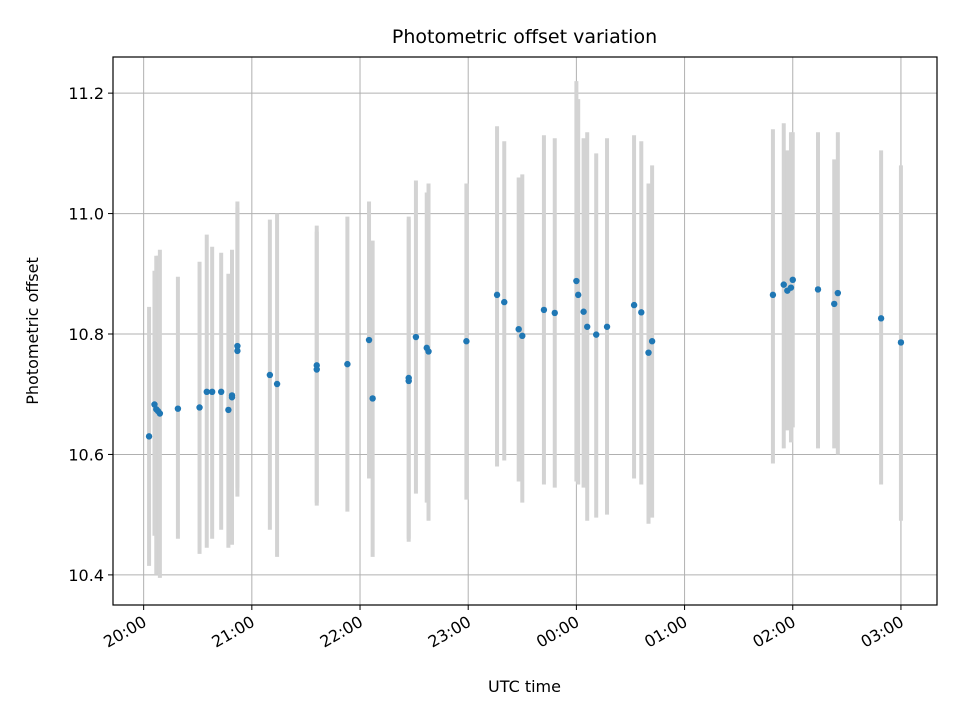  I want to click on y-tick-label: 10.4, so click(86, 575).